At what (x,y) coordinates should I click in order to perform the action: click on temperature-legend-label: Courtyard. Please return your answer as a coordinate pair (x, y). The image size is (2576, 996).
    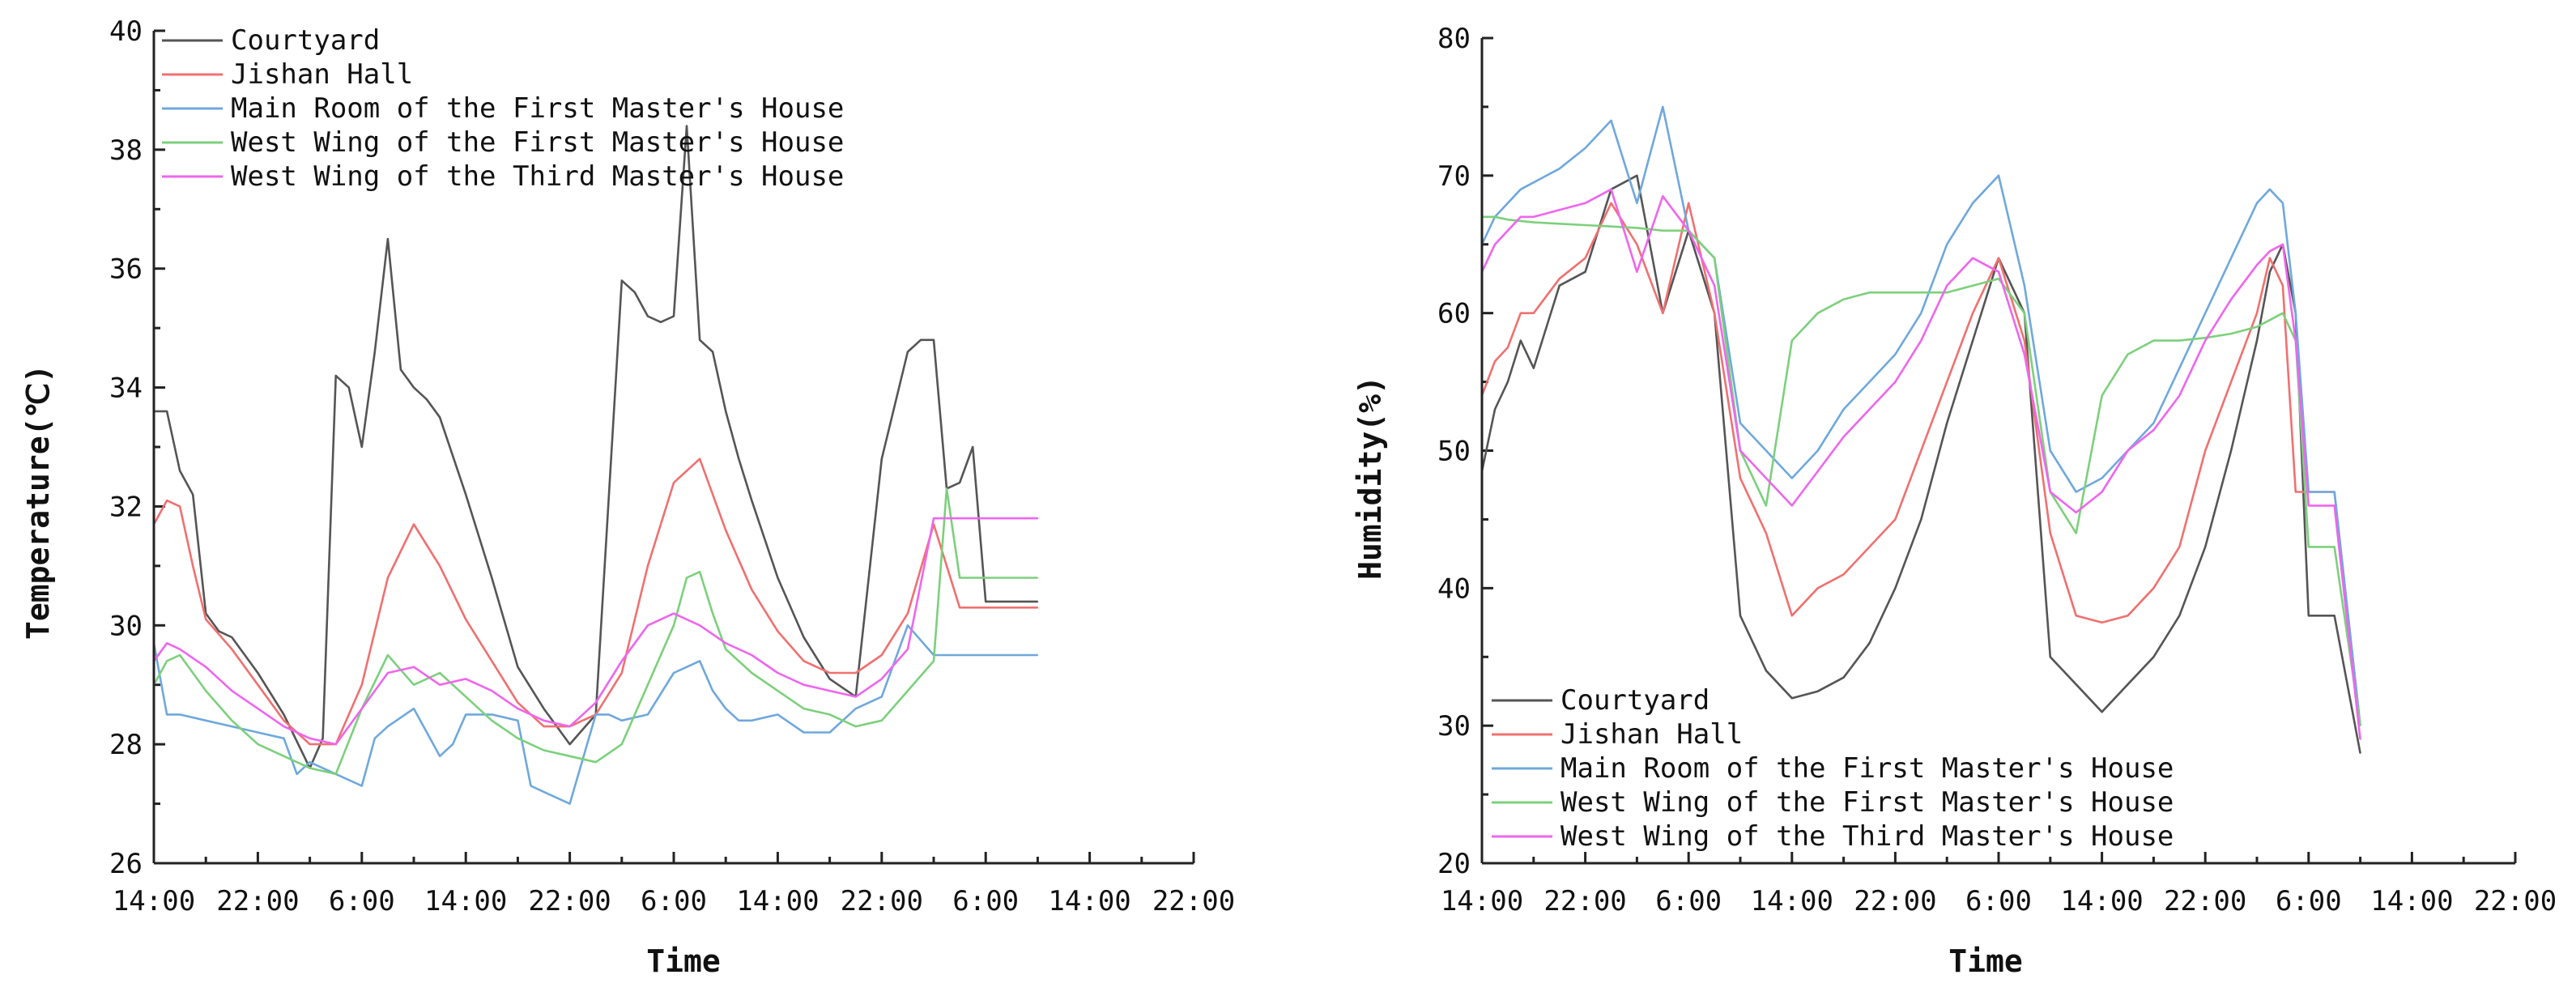
    Looking at the image, I should click on (305, 40).